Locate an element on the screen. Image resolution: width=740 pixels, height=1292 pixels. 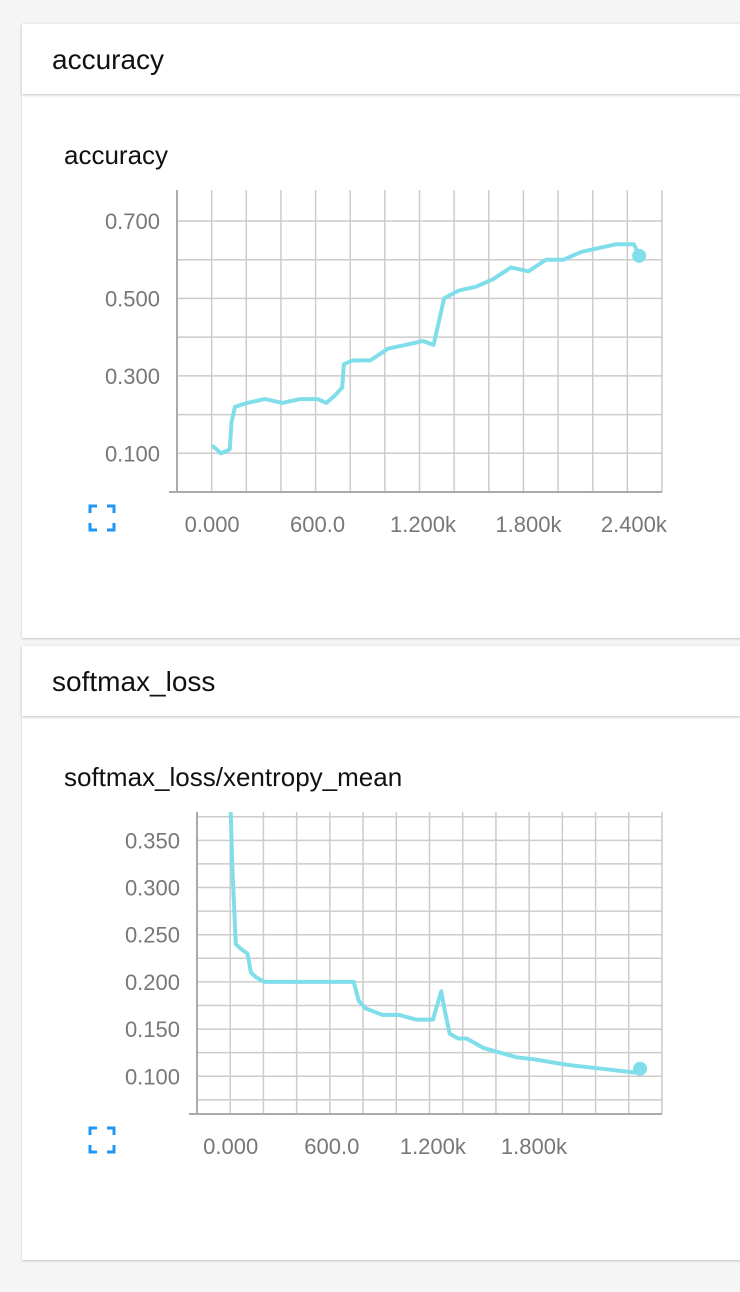
accuracy-section-header: accuracy is located at coordinates (381, 59).